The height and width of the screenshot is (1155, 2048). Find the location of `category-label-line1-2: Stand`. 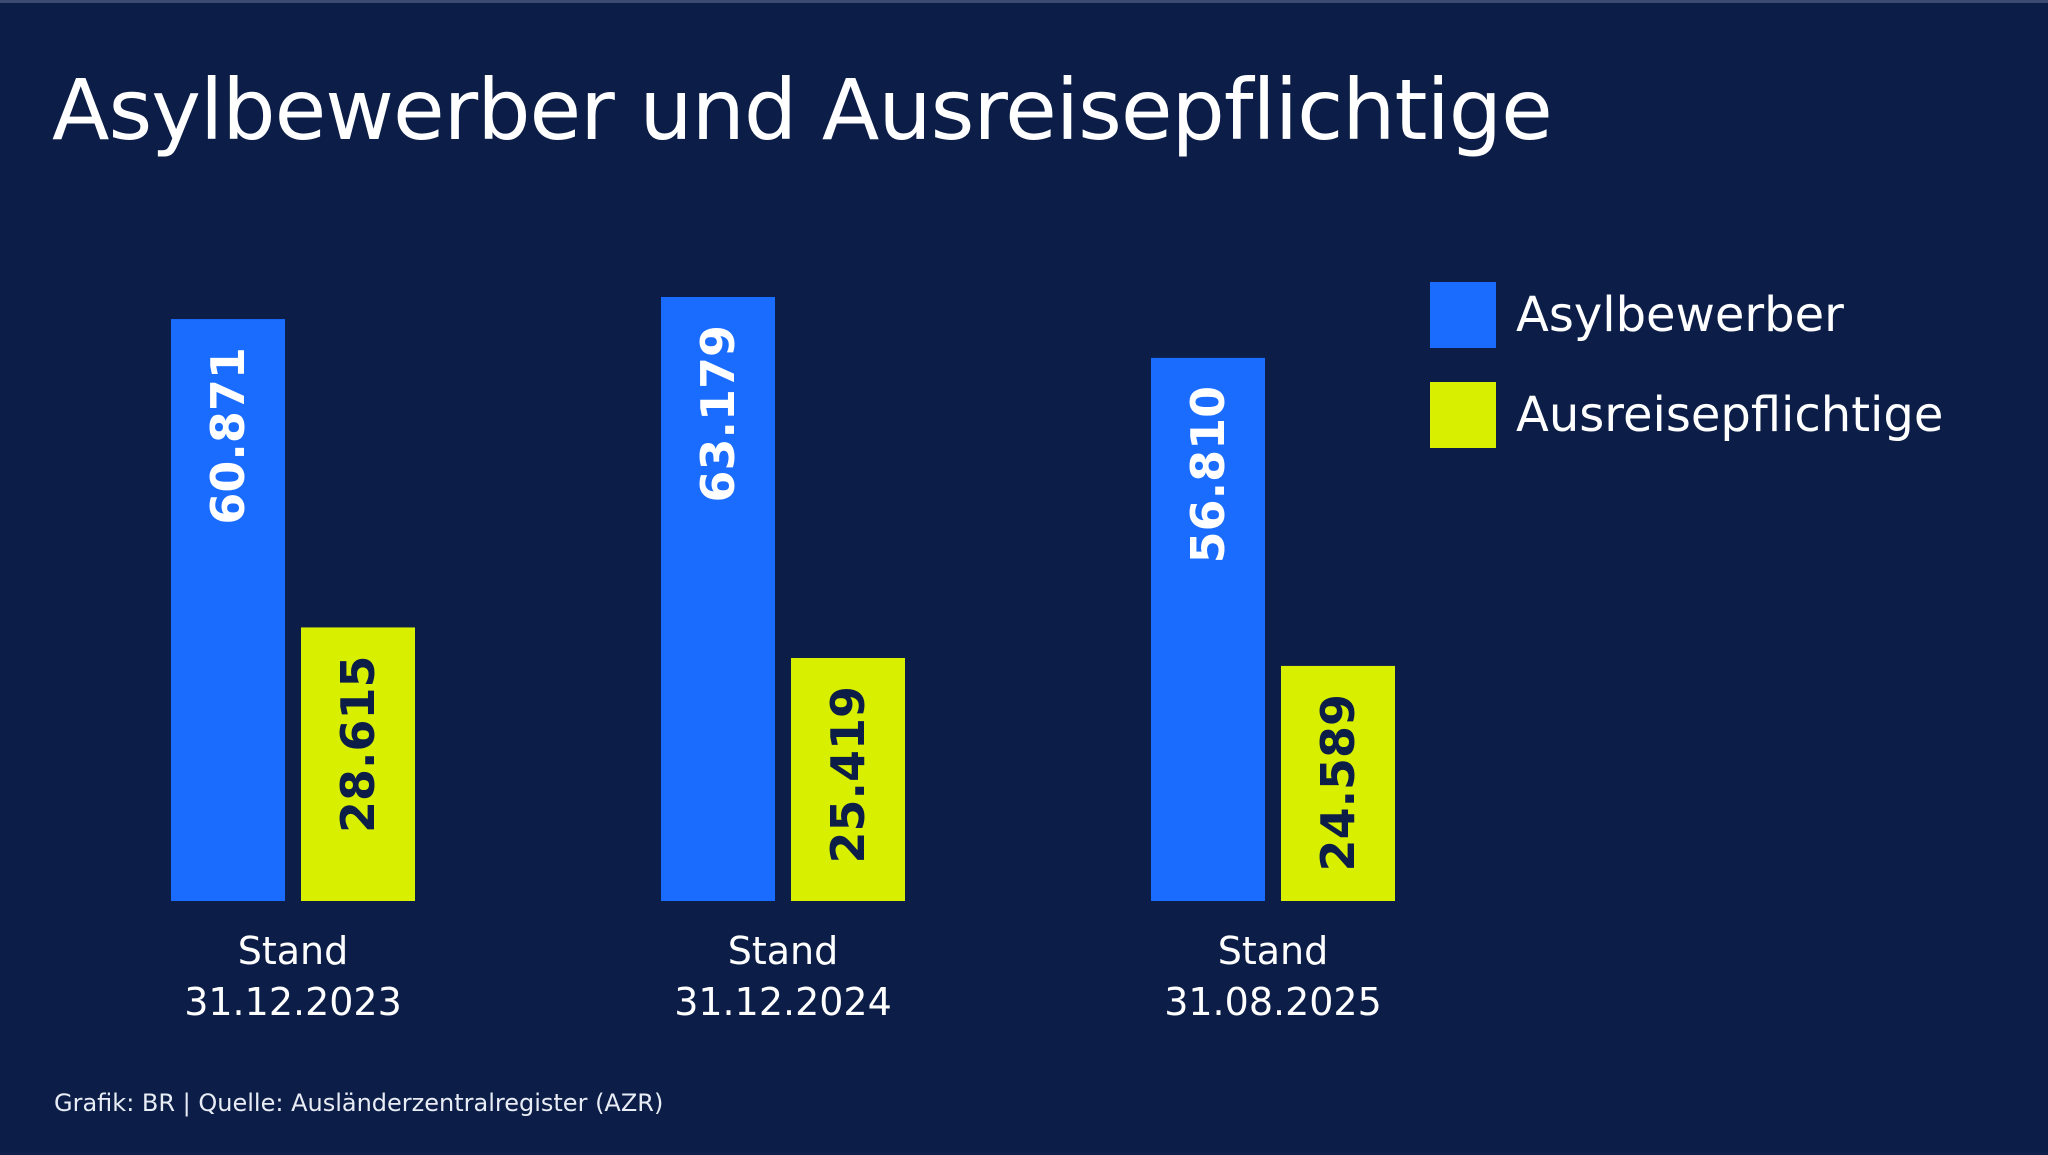

category-label-line1-2: Stand is located at coordinates (1273, 951).